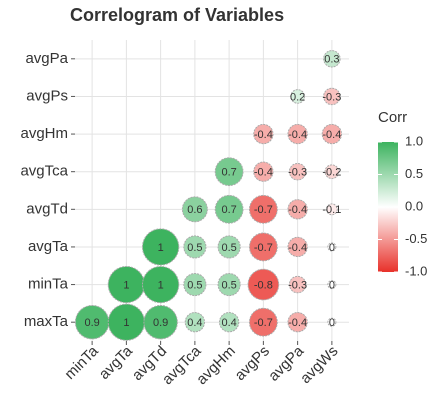 The height and width of the screenshot is (406, 437). I want to click on x-tick-label: avgPs, so click(253, 364).